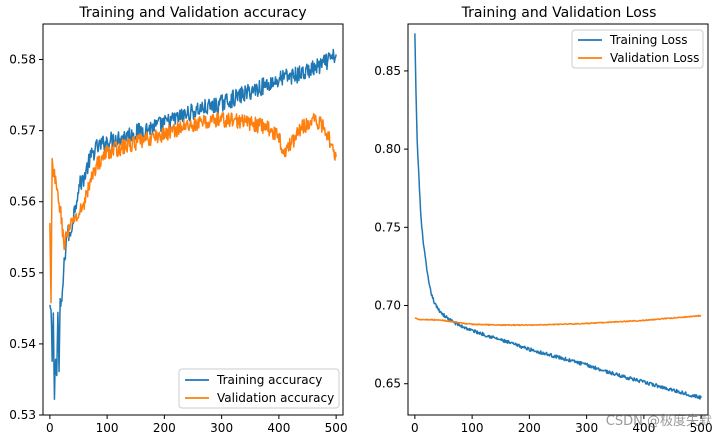 This screenshot has height=439, width=717. I want to click on loss-y-ticks: 0.65 0.70 0.75 0.80 0.85, so click(391, 227).